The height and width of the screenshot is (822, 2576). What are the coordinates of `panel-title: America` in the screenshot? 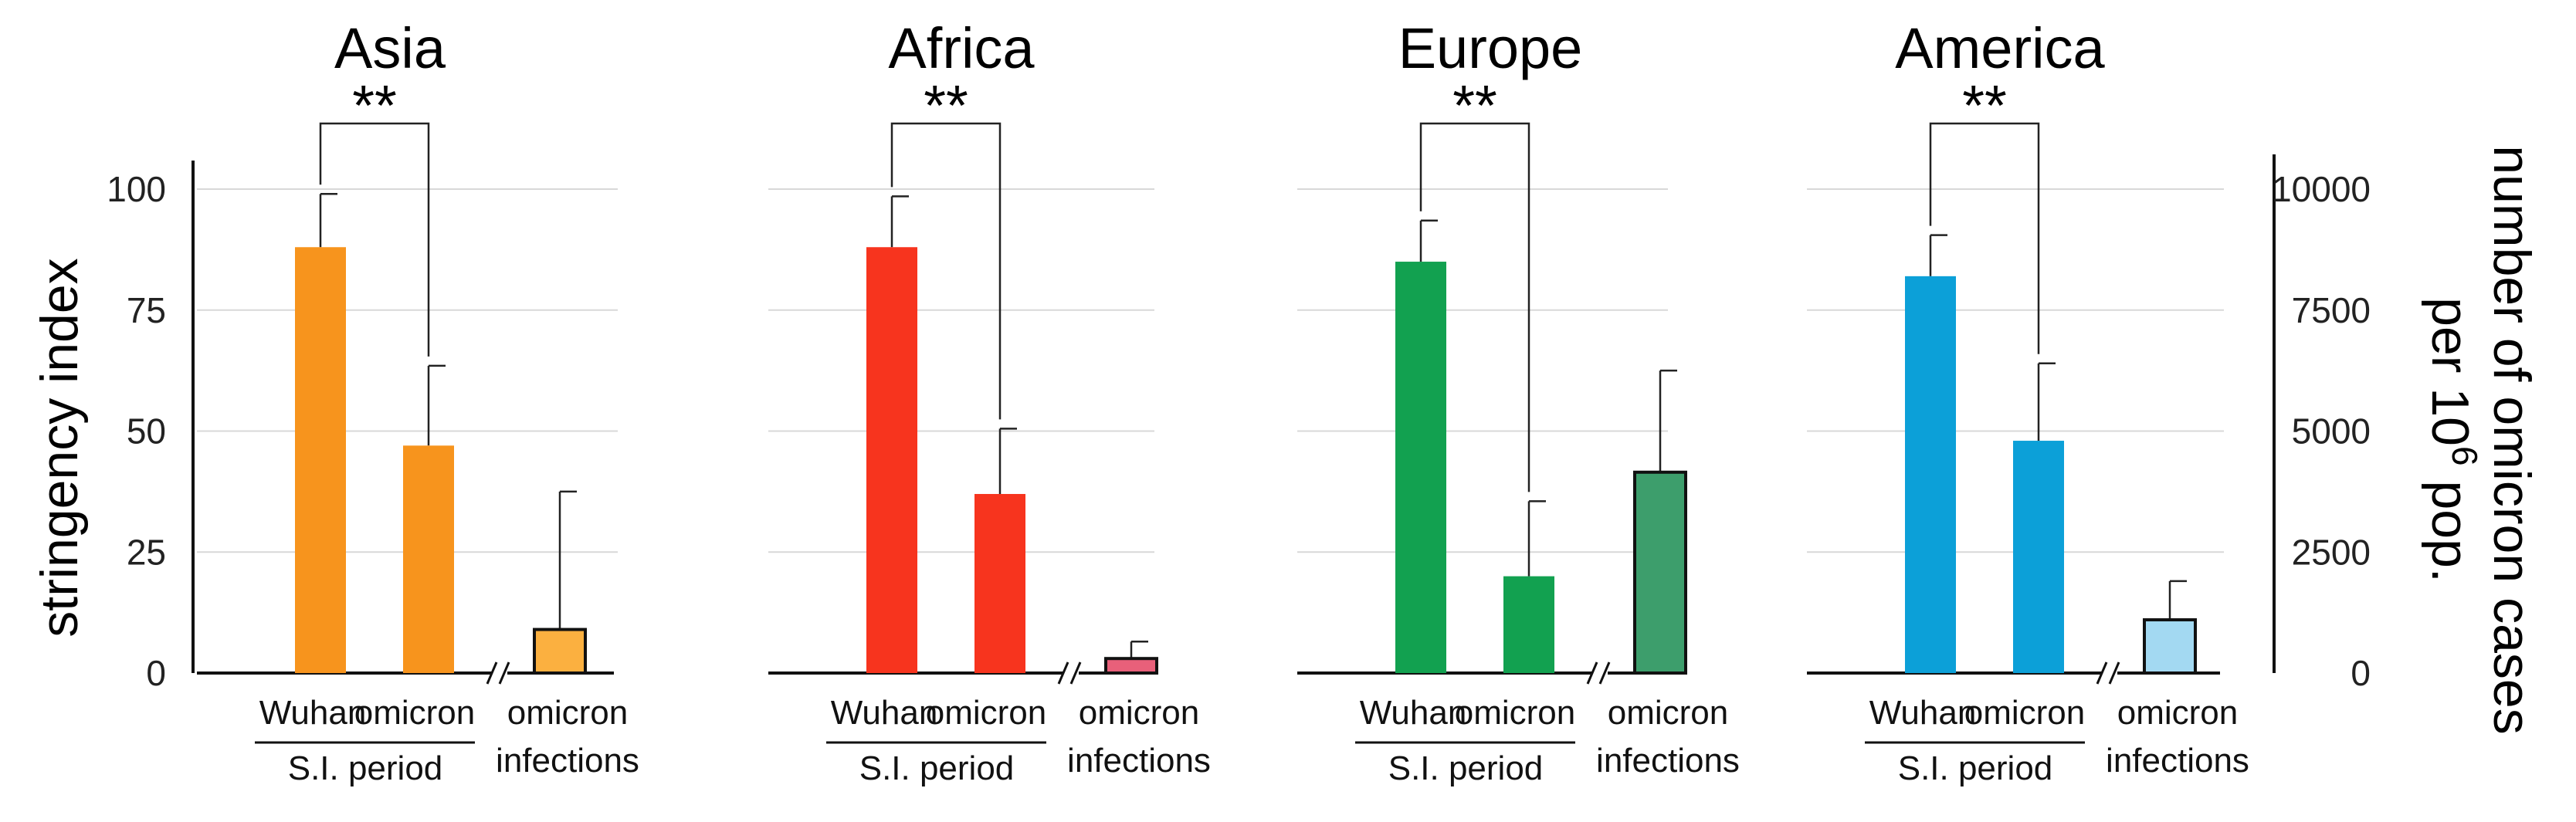 It's located at (2000, 48).